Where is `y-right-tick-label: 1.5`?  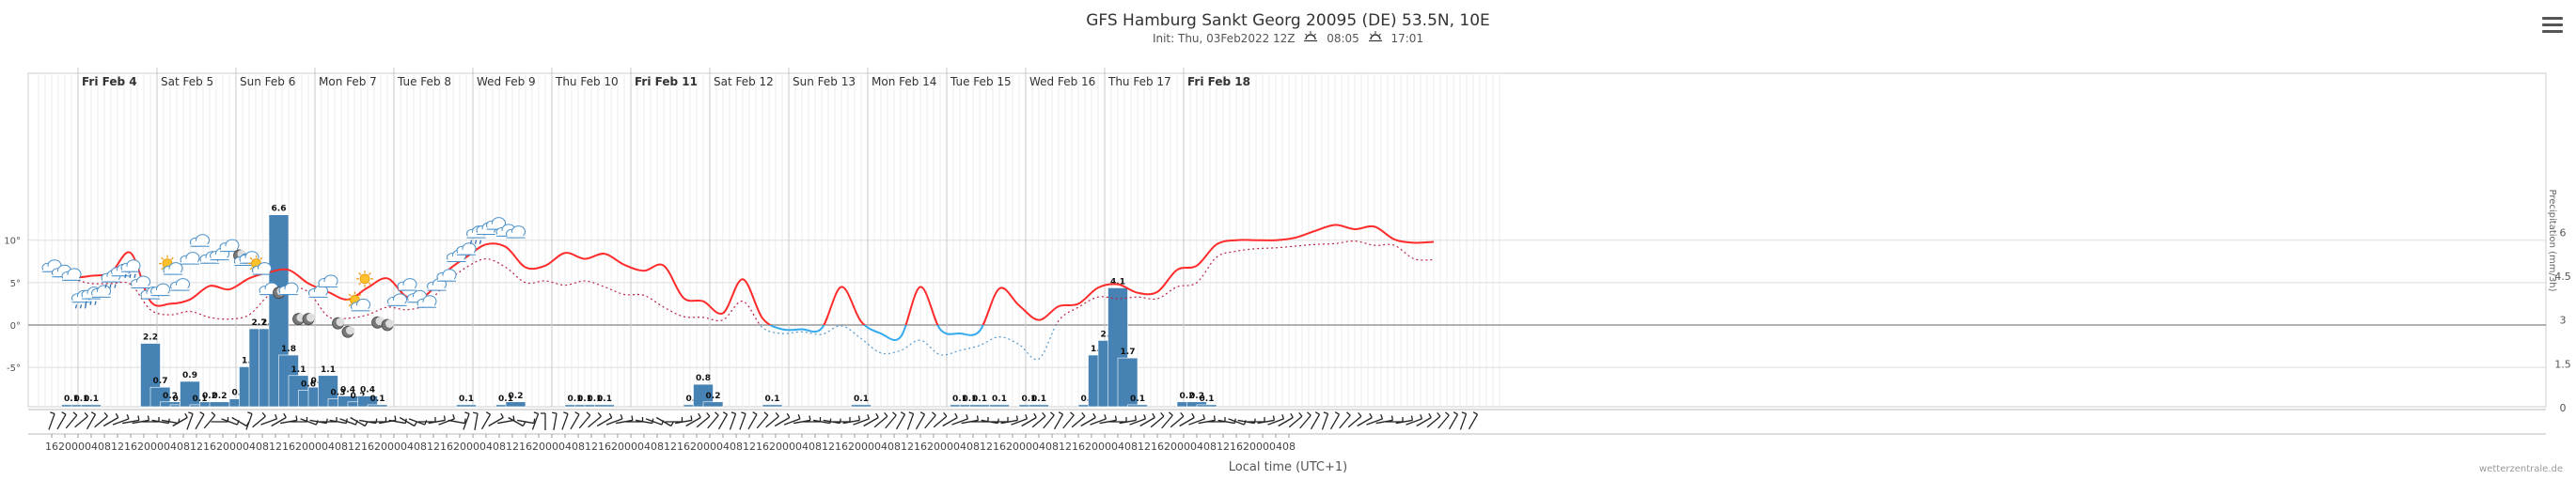 y-right-tick-label: 1.5 is located at coordinates (2562, 364).